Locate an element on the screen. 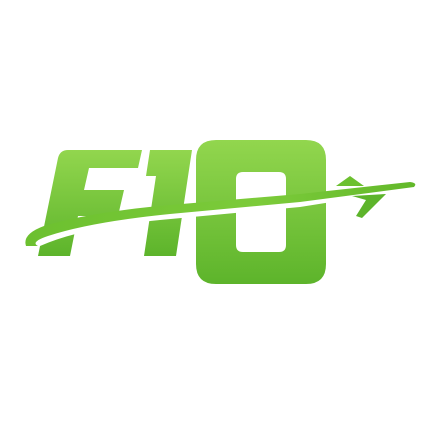  letter-one is located at coordinates (168, 203).